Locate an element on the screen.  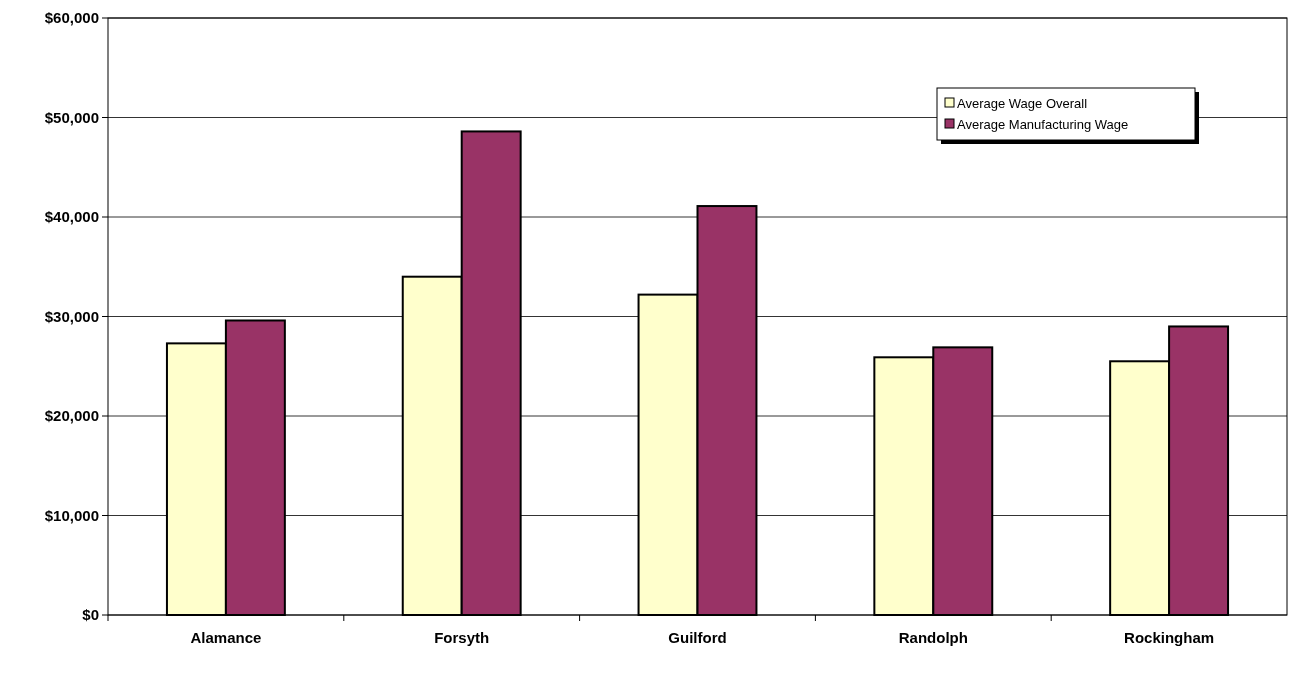
x-tick-label: Alamance is located at coordinates (226, 637).